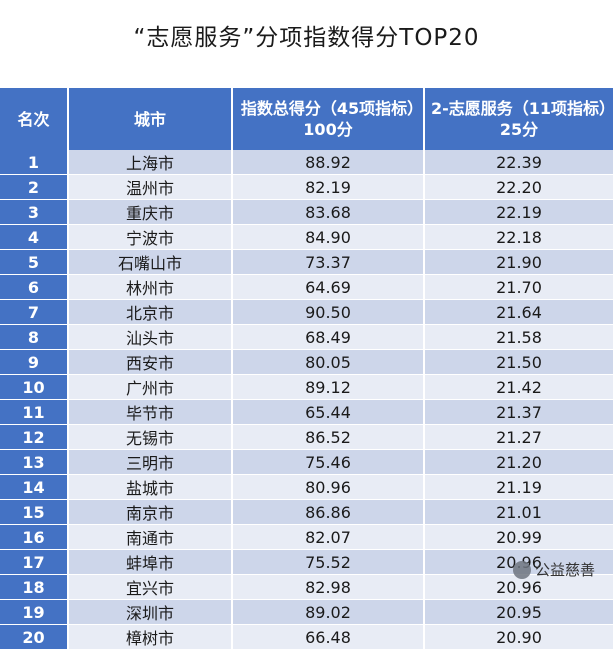  I want to click on table-row: 16 南通市 82.07 20.99, so click(306, 537).